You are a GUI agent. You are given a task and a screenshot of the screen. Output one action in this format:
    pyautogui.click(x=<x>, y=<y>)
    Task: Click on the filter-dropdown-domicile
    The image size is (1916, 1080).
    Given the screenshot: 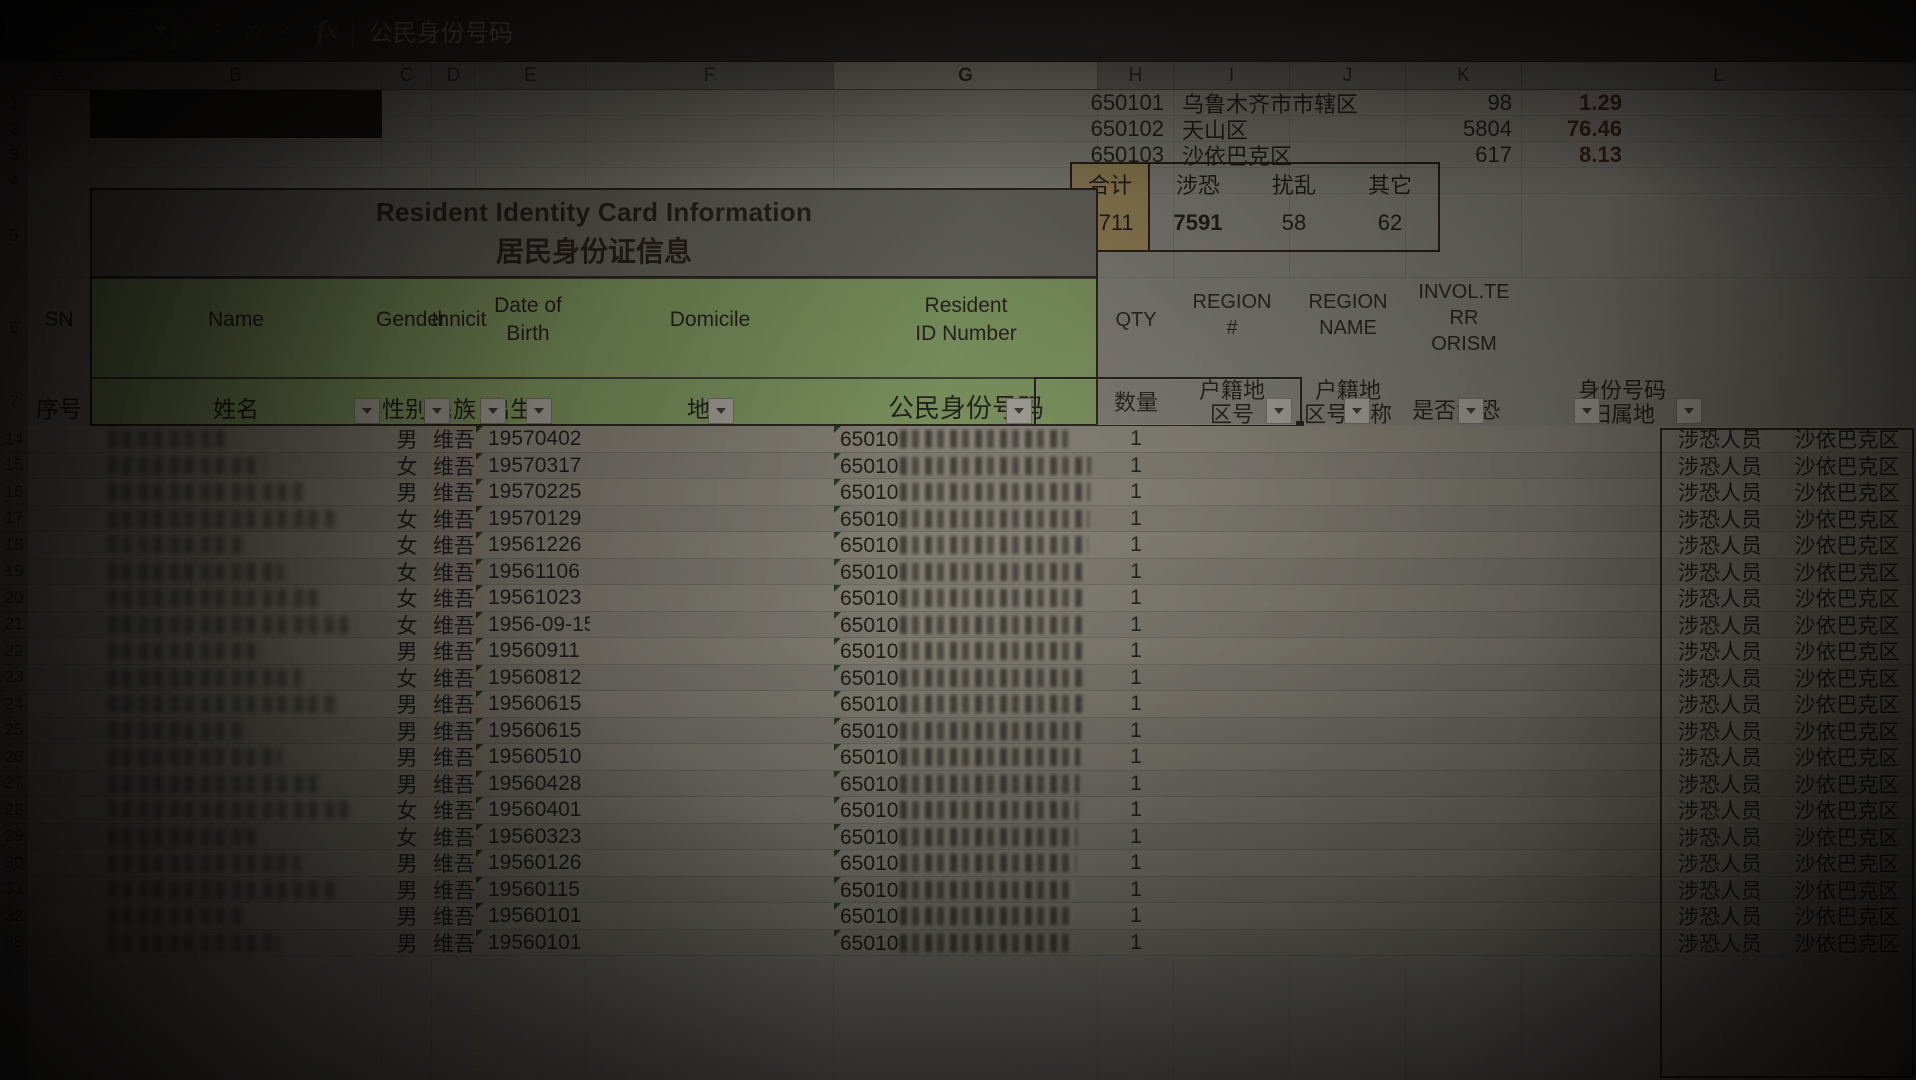 What is the action you would take?
    pyautogui.click(x=1019, y=411)
    